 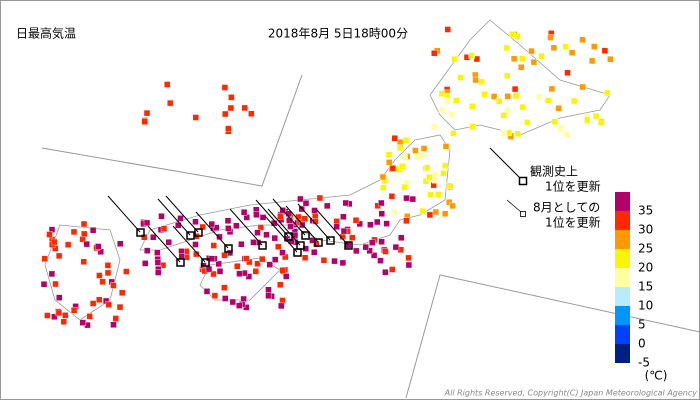 What do you see at coordinates (566, 208) in the screenshot?
I see `legend-label: 8月としての` at bounding box center [566, 208].